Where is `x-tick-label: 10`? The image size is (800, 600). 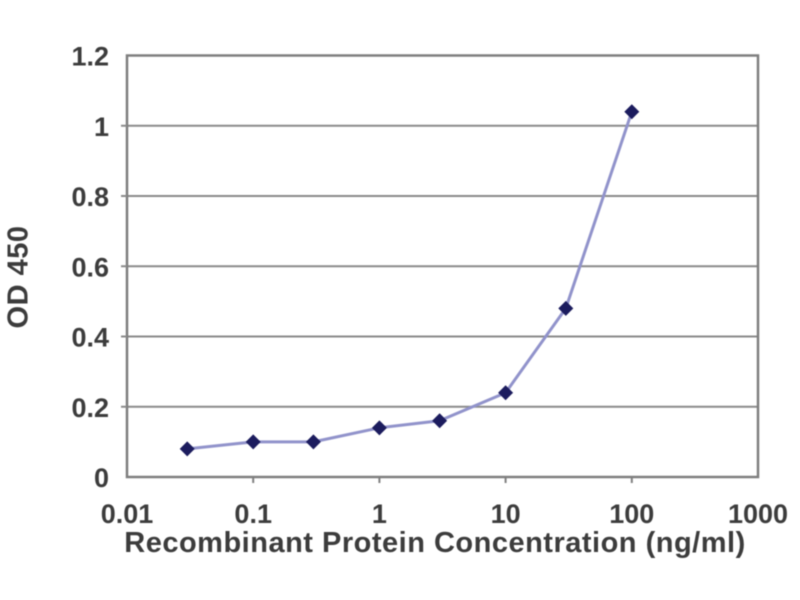
x-tick-label: 10 is located at coordinates (506, 514).